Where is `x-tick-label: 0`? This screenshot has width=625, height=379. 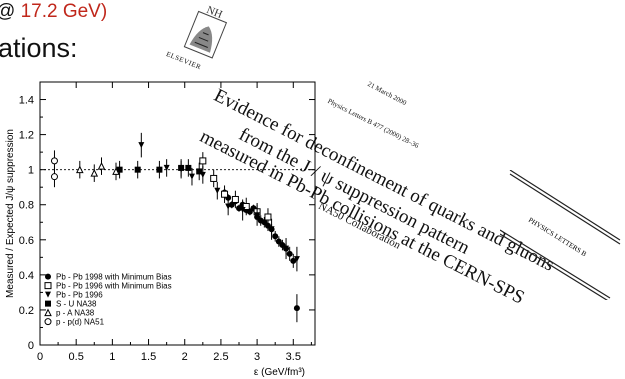
x-tick-label: 0 is located at coordinates (40, 357).